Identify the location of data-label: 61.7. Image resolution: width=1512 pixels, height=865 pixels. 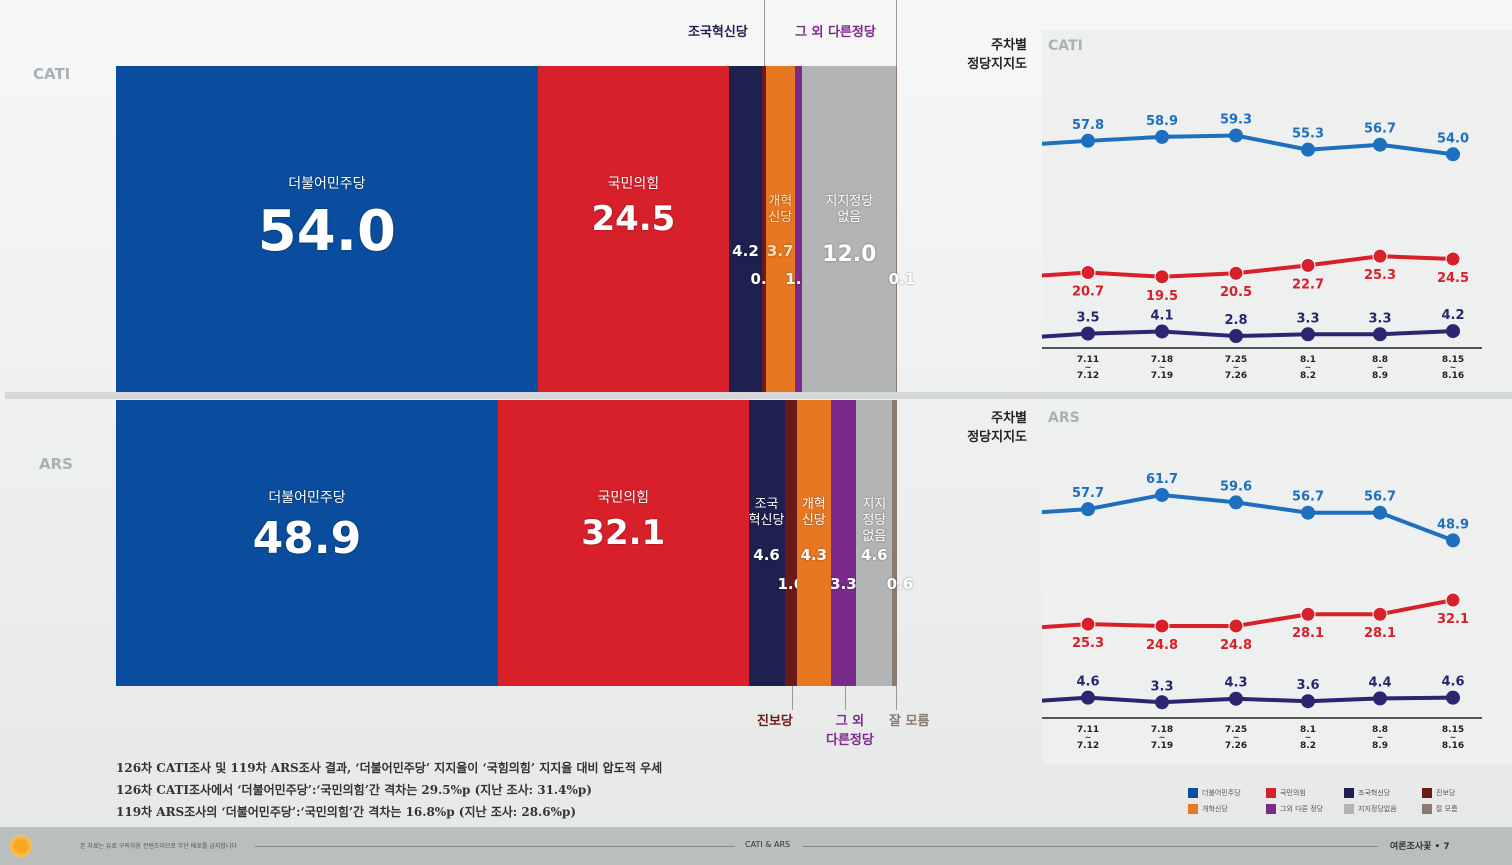
(1162, 479).